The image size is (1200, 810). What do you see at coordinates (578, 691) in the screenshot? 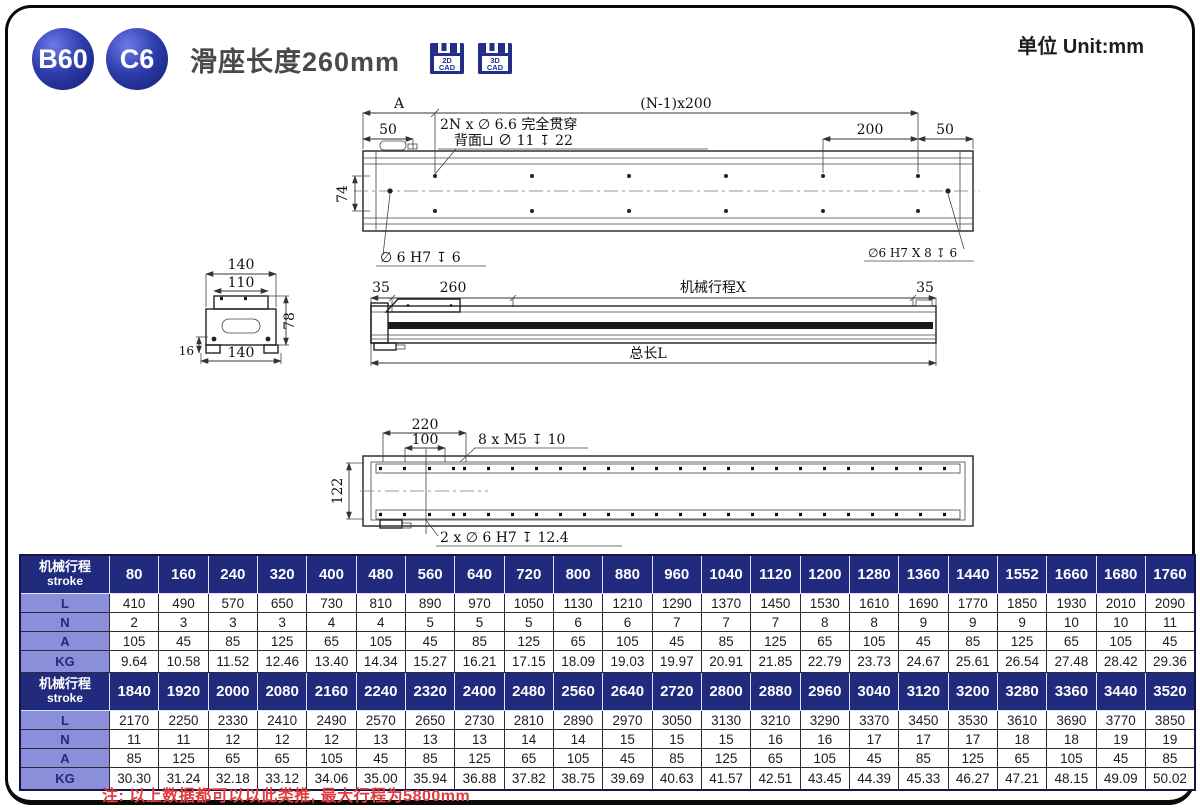
I see `stroke-value: 2560` at bounding box center [578, 691].